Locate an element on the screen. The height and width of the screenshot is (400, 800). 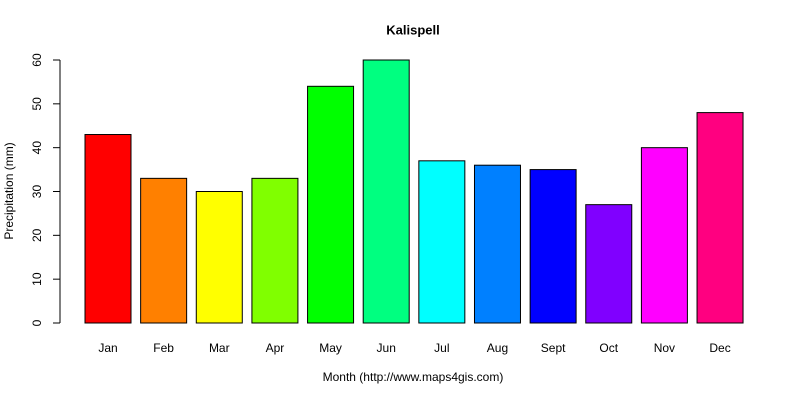
x-tick-label: Sept is located at coordinates (553, 348).